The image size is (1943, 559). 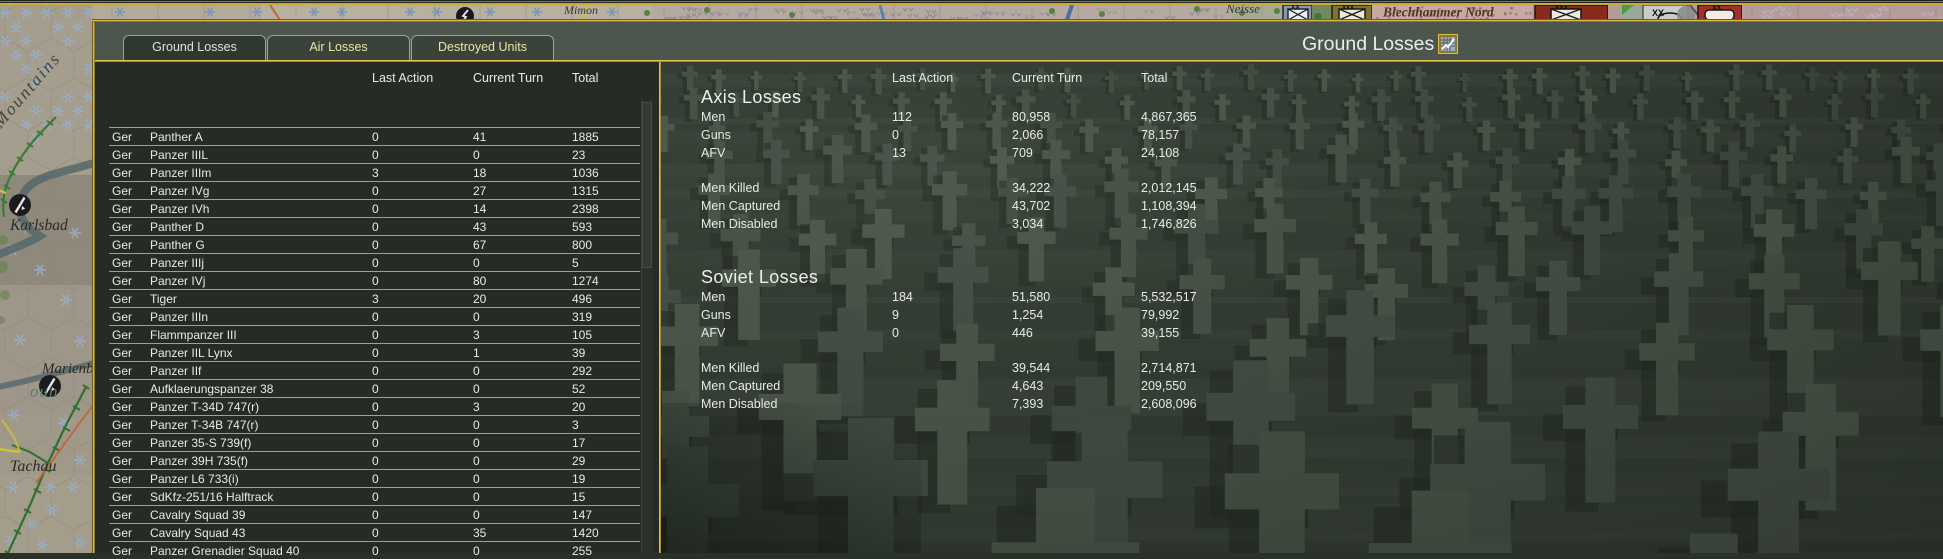 I want to click on svg-text: oun, so click(x=44, y=391).